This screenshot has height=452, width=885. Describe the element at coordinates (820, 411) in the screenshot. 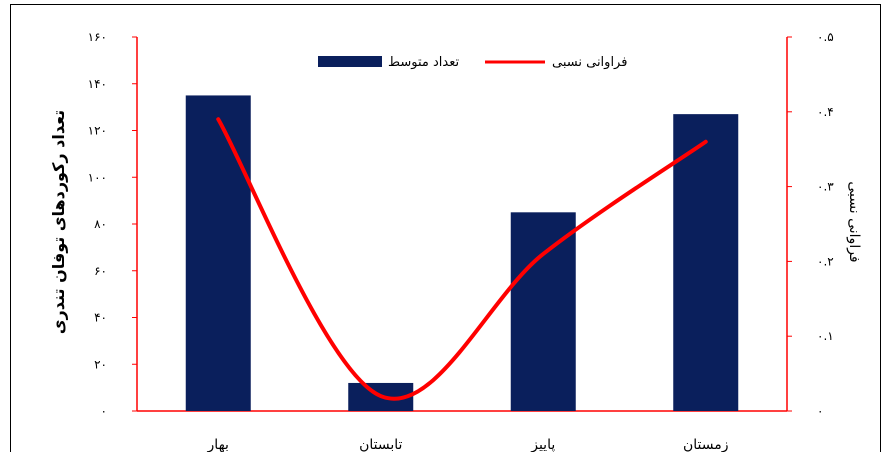

I see `y-right-tick-label: ۰` at that location.